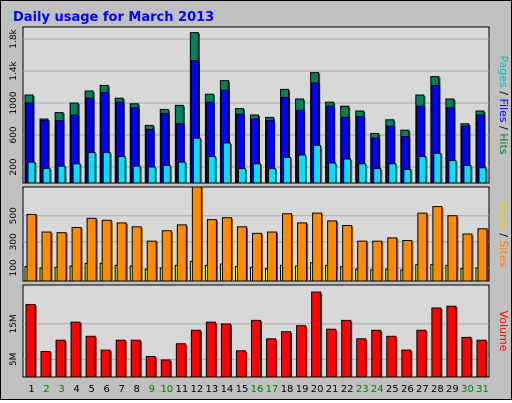 The width and height of the screenshot is (512, 403). What do you see at coordinates (76, 389) in the screenshot?
I see `day-label: 4` at bounding box center [76, 389].